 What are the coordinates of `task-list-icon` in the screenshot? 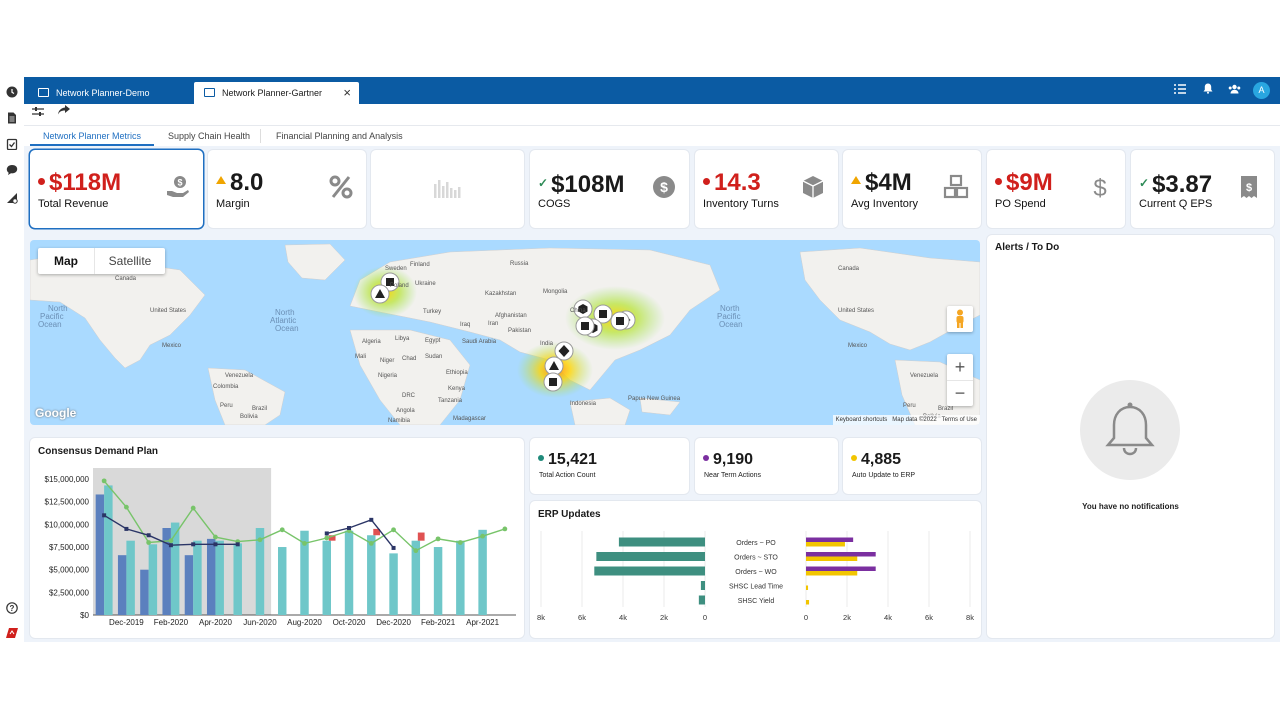 It's located at (1180, 91).